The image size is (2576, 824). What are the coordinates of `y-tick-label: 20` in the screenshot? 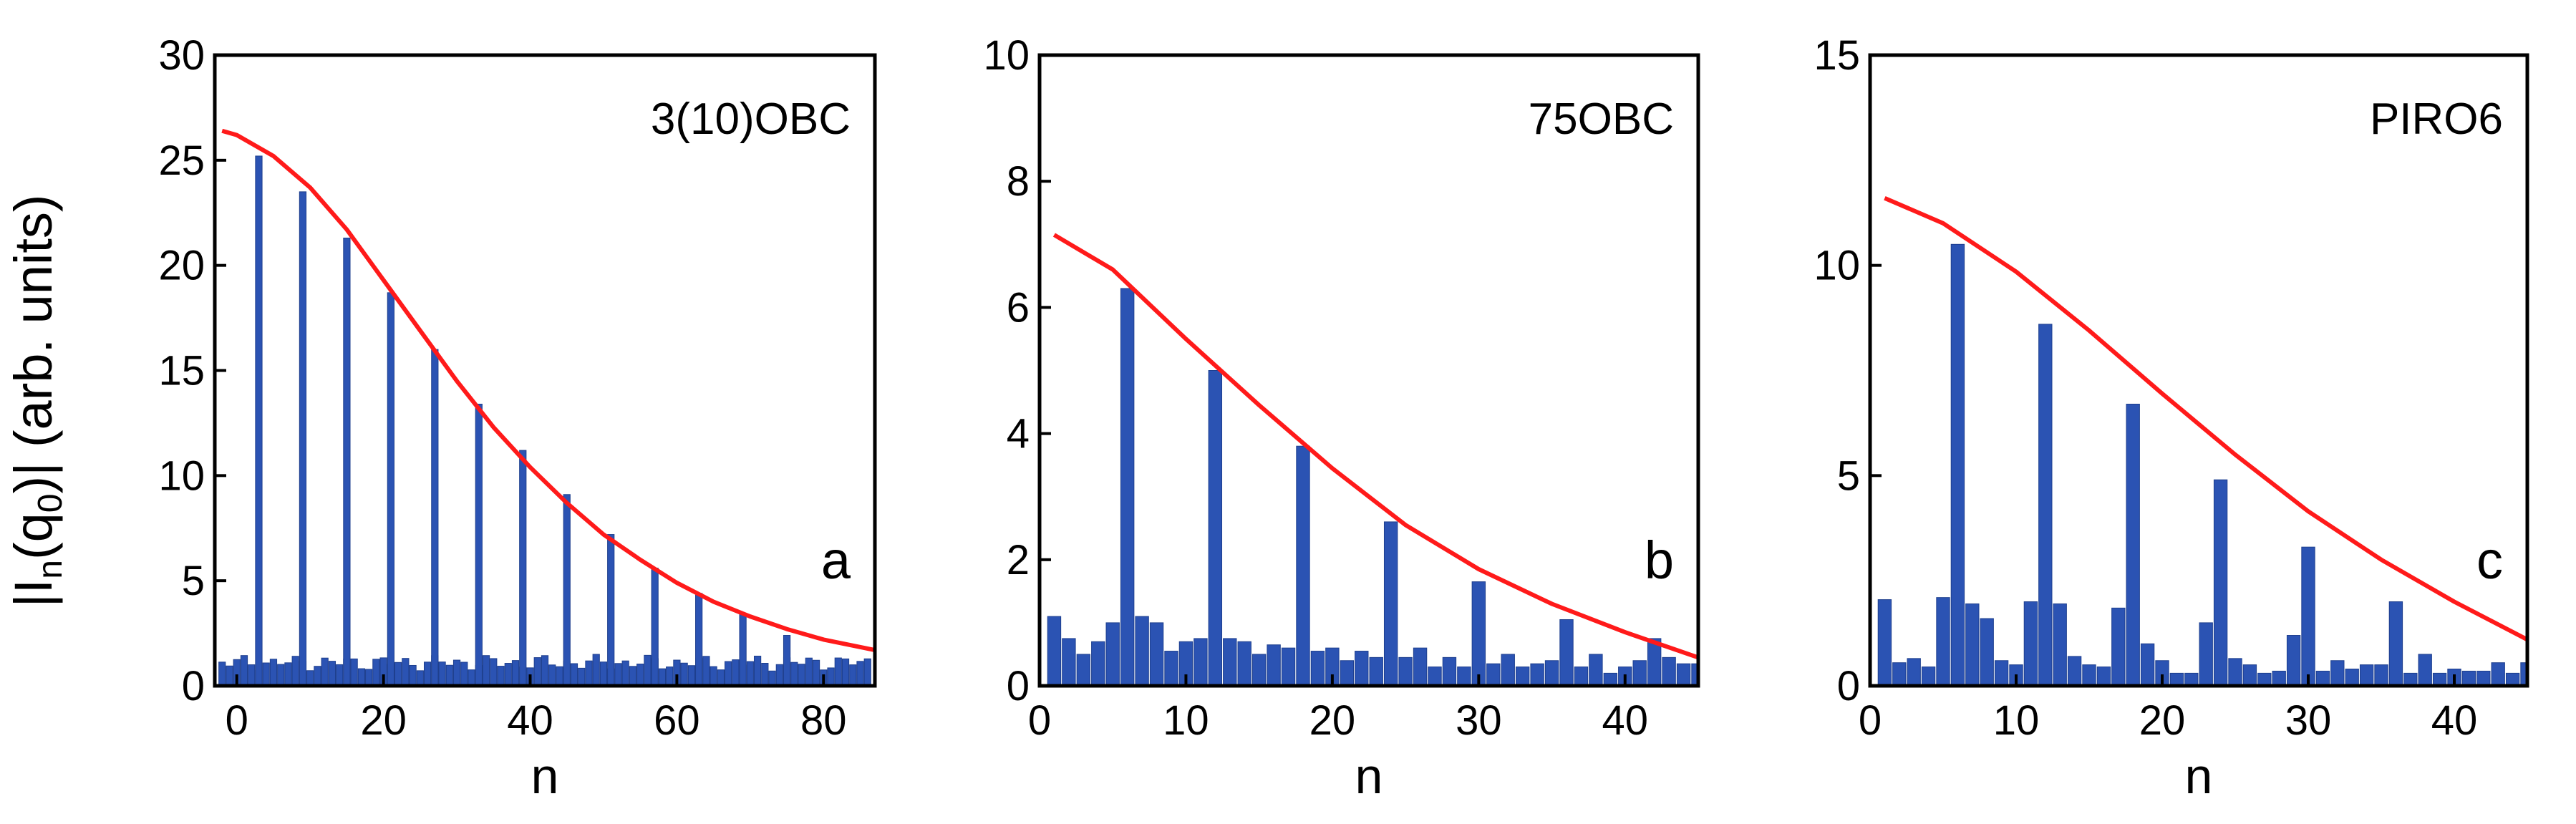 It's located at (182, 266).